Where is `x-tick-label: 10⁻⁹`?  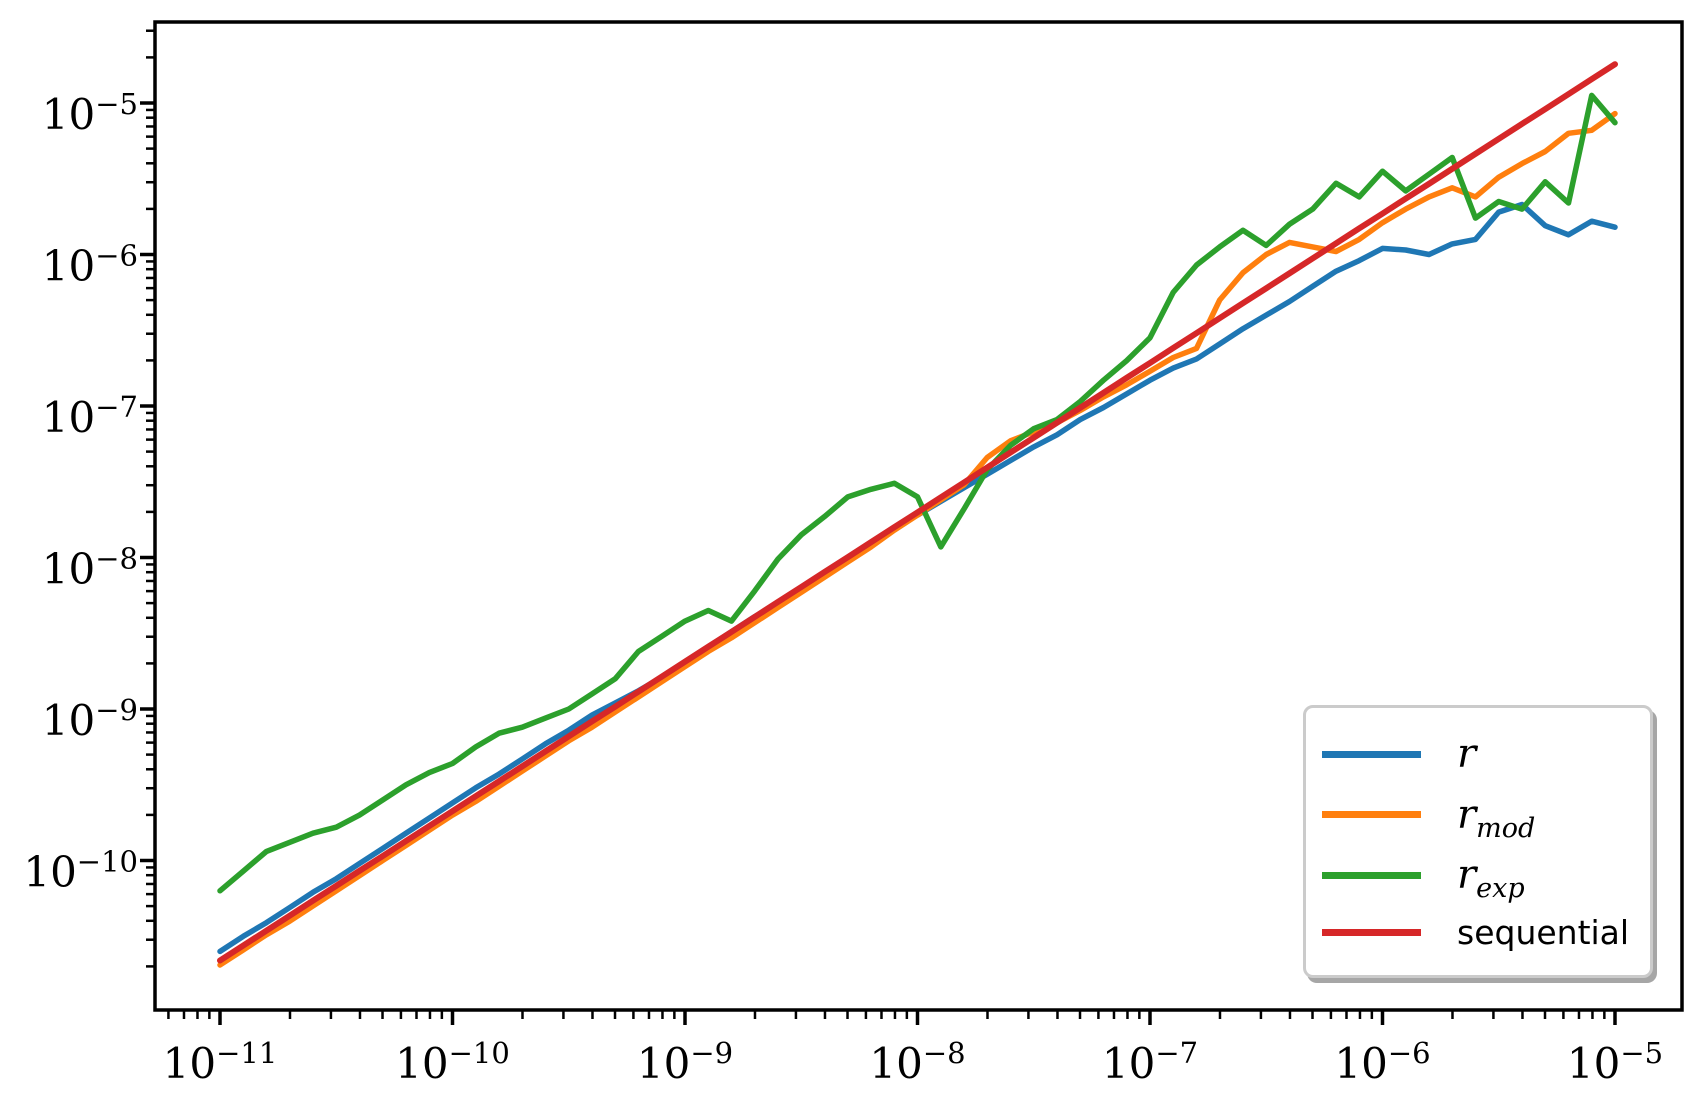
x-tick-label: 10⁻⁹ is located at coordinates (685, 1062).